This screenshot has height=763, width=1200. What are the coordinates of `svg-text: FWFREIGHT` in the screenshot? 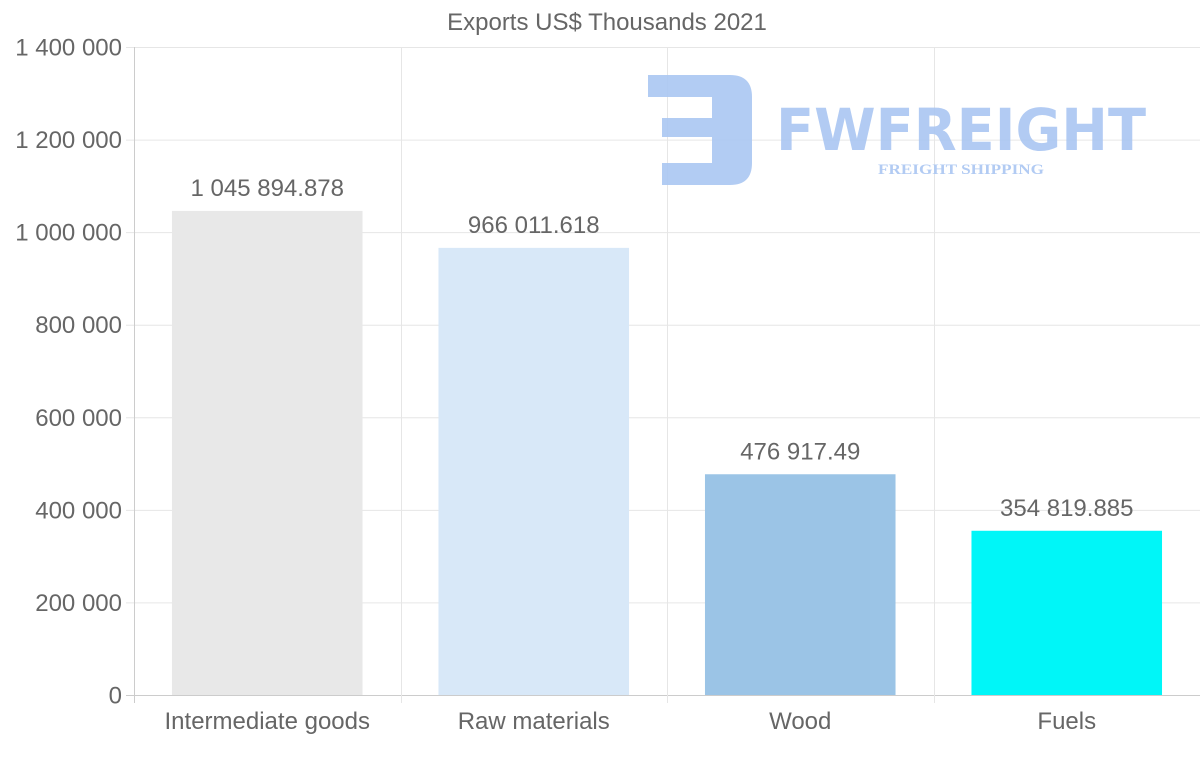 It's located at (961, 130).